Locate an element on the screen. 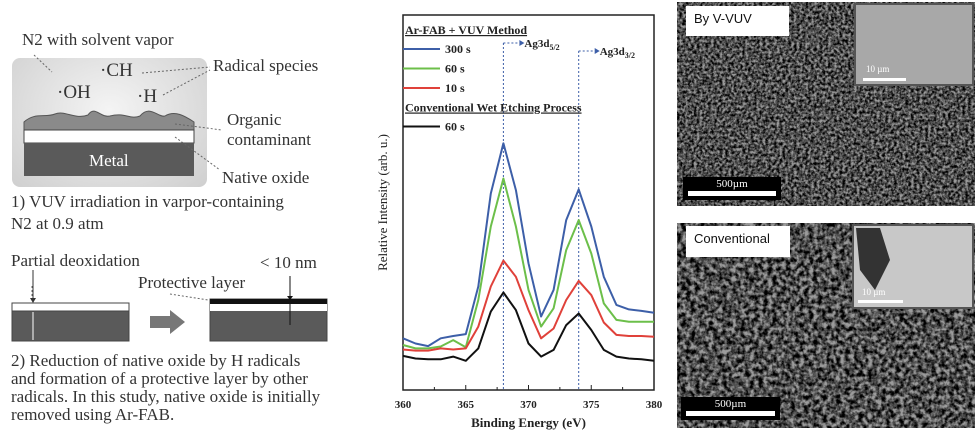 The image size is (979, 437). protective-layer is located at coordinates (268, 301).